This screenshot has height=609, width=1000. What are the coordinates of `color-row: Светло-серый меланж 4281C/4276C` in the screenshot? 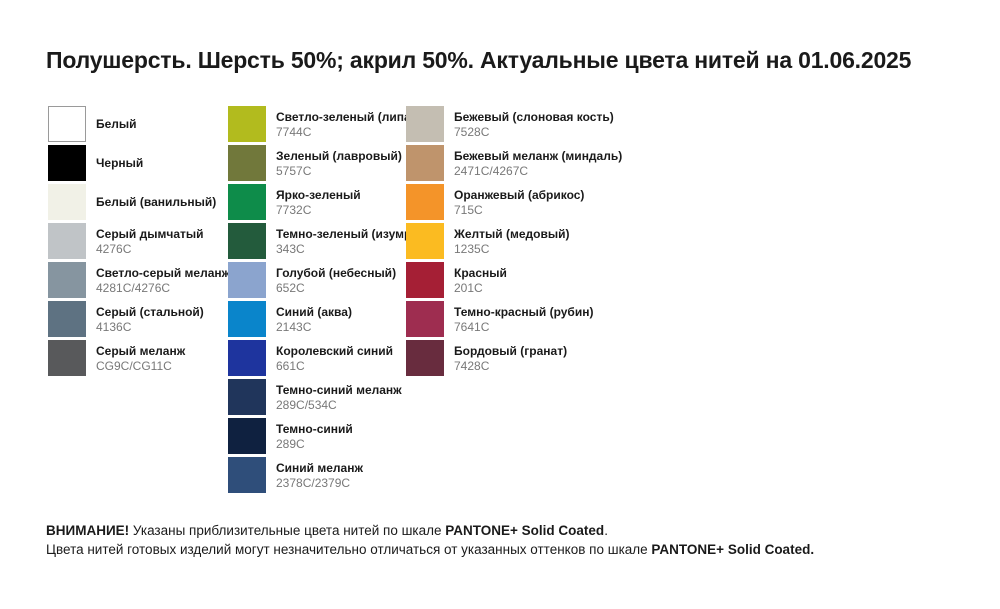 It's located at (139, 280).